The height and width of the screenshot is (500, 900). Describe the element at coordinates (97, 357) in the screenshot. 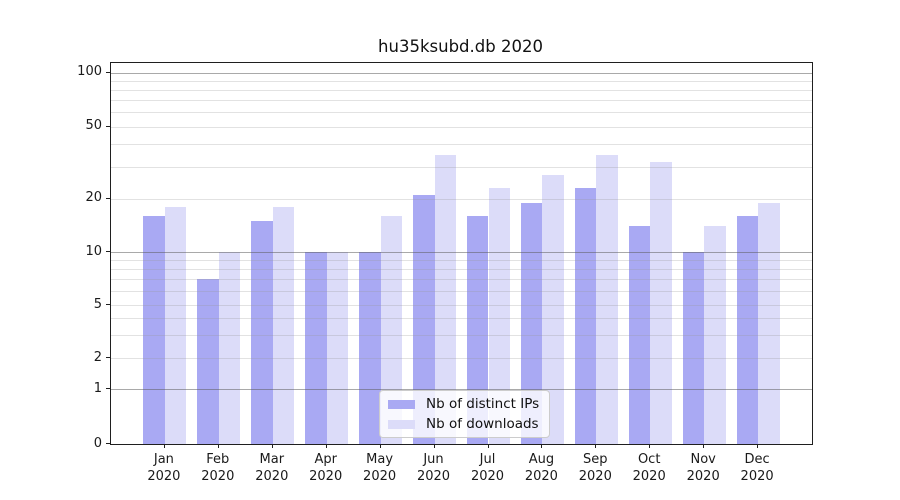

I see `y-tick-label: 2` at that location.